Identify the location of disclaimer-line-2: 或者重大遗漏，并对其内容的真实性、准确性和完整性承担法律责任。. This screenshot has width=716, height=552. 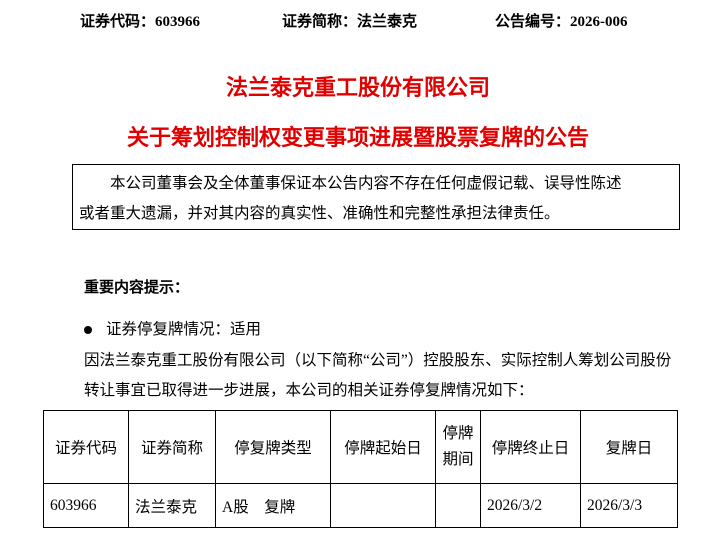
(319, 213).